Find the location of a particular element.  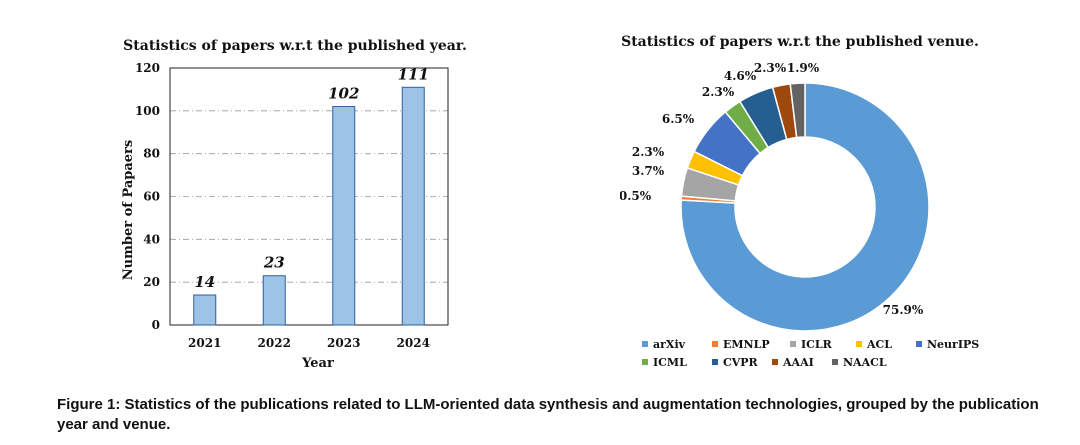

legend-label: EMNLP is located at coordinates (746, 344).